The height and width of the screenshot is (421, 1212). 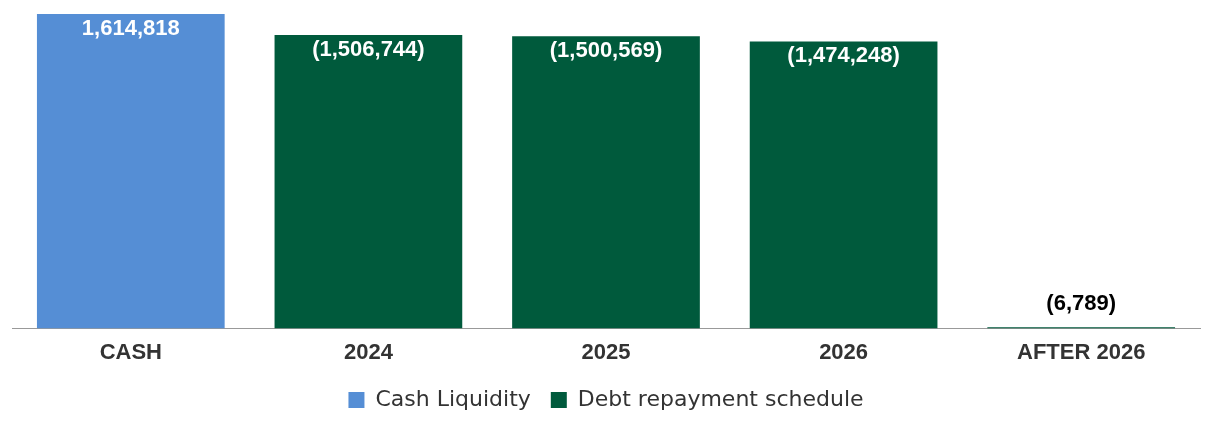 What do you see at coordinates (843, 55) in the screenshot?
I see `data-label: (1,474,248)` at bounding box center [843, 55].